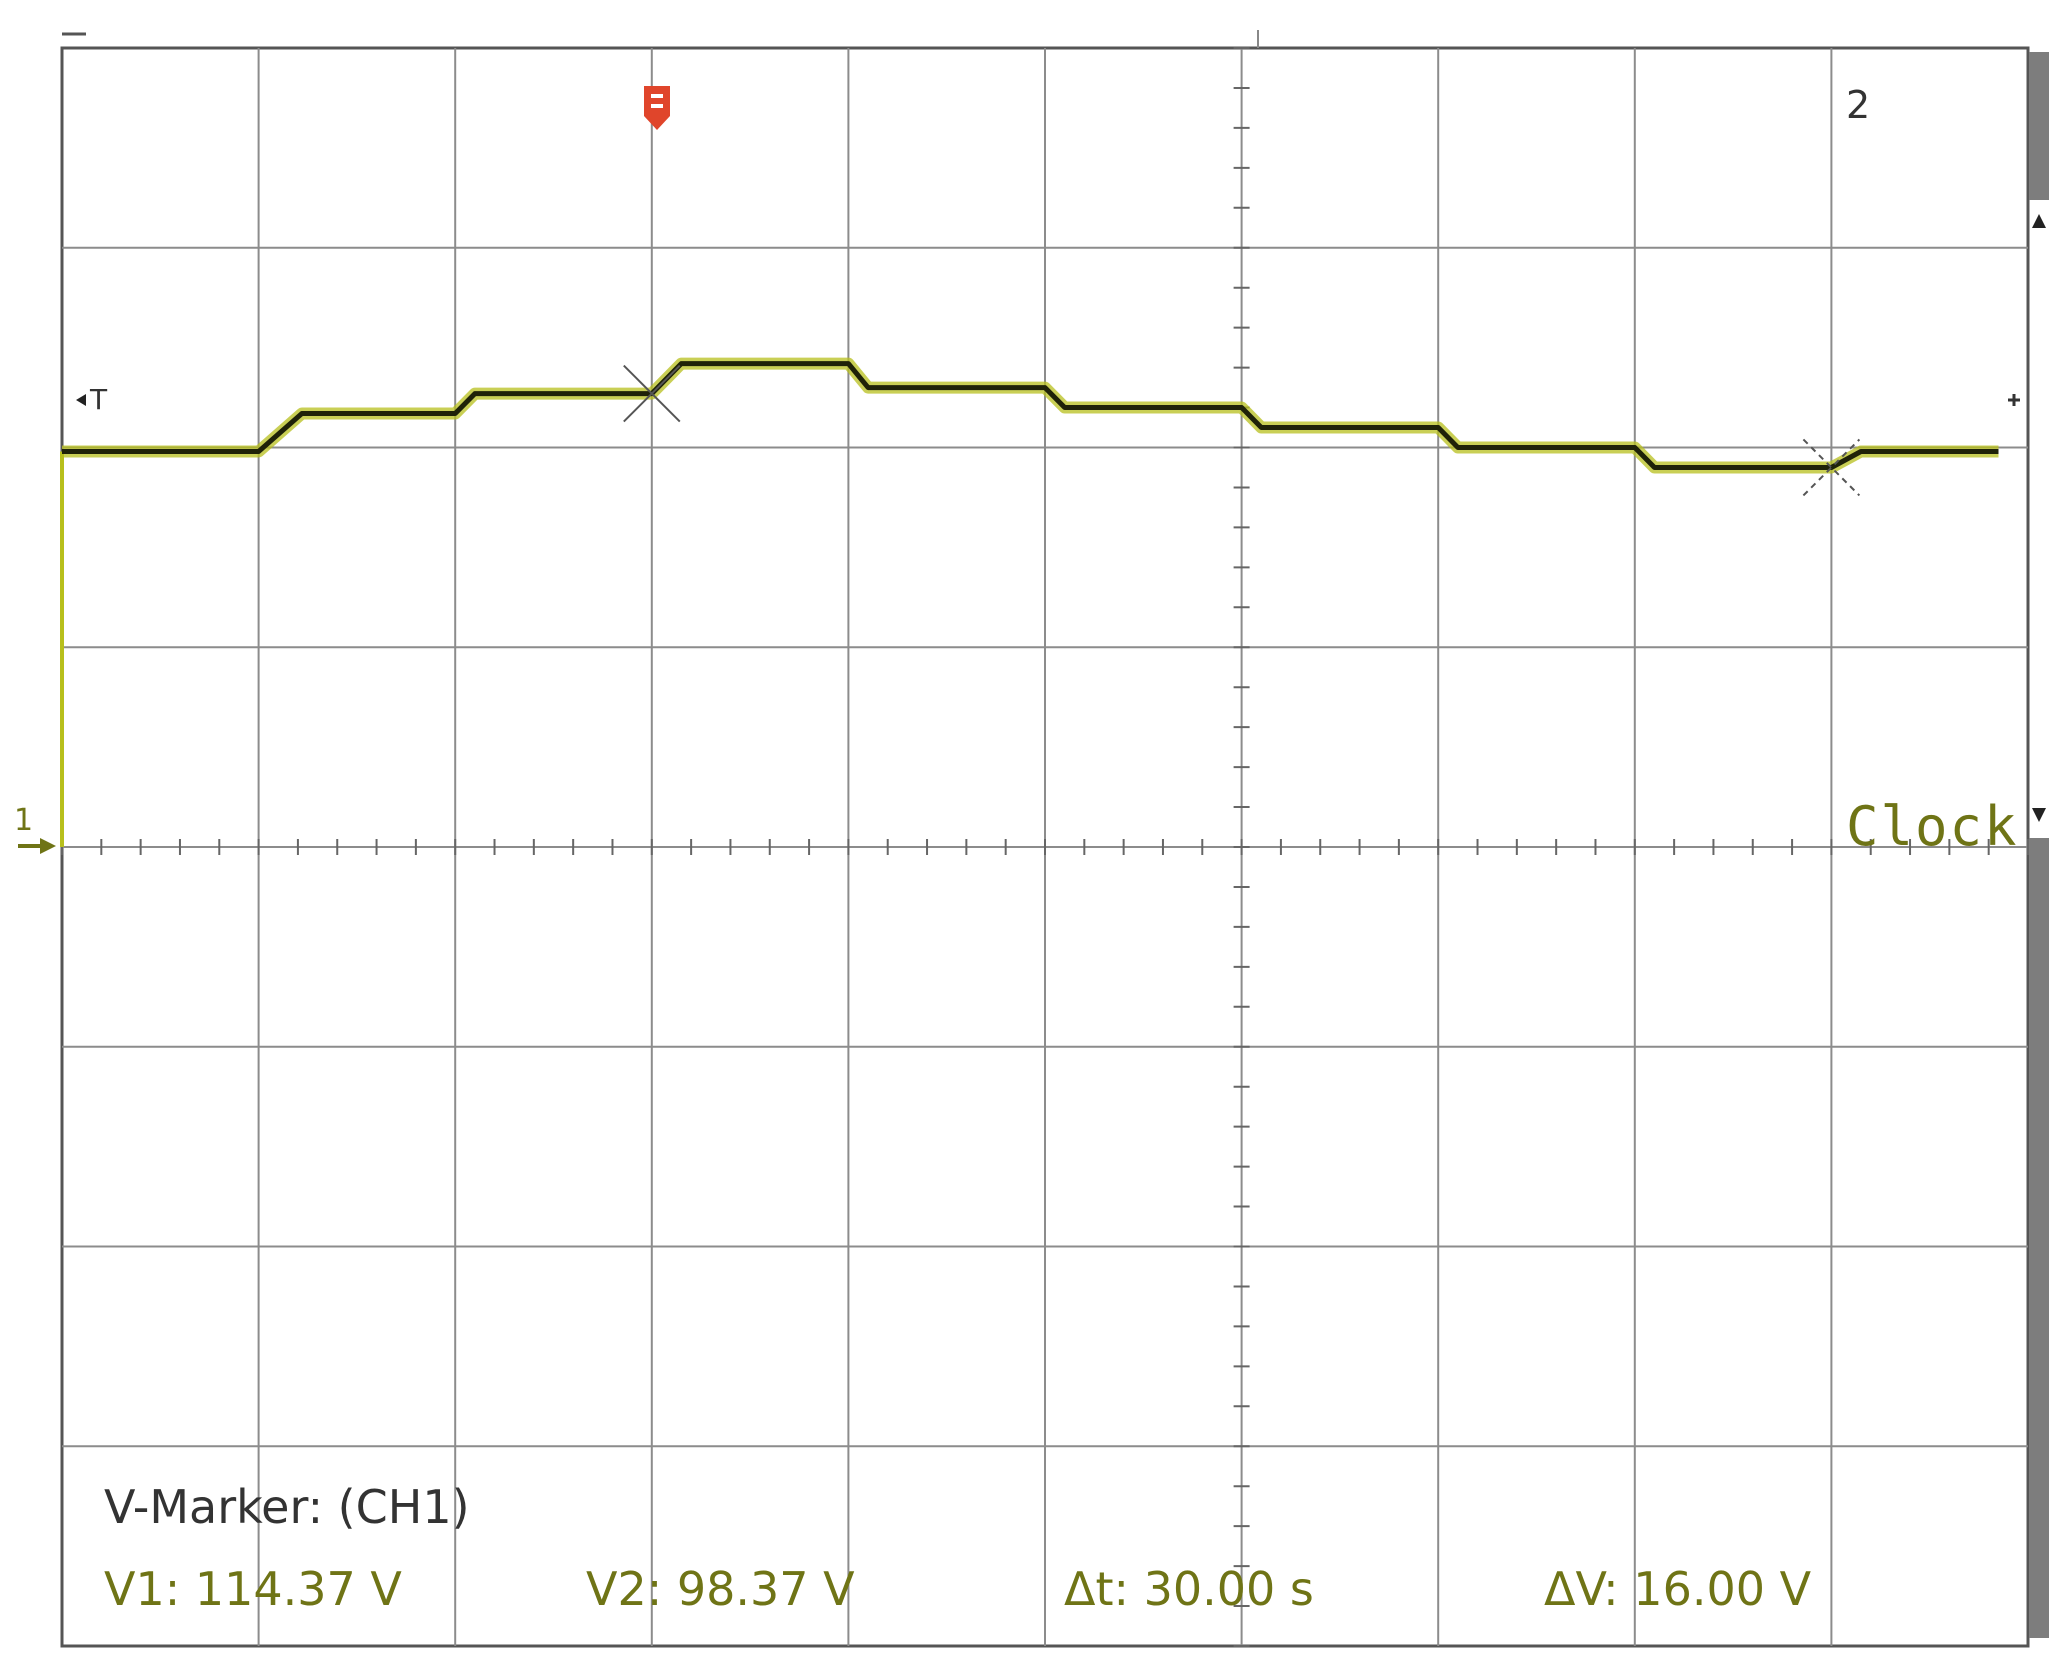  I want to click on cursor-2-number-label: 2, so click(1858, 105).